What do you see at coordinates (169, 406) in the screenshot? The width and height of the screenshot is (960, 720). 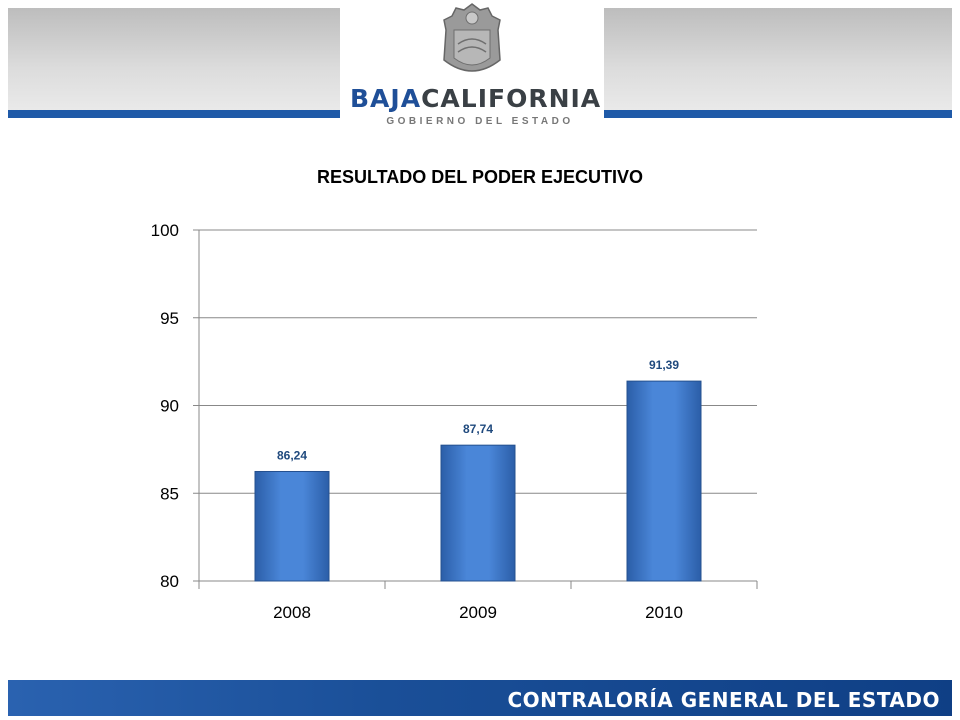 I see `y-tick-label: 90` at bounding box center [169, 406].